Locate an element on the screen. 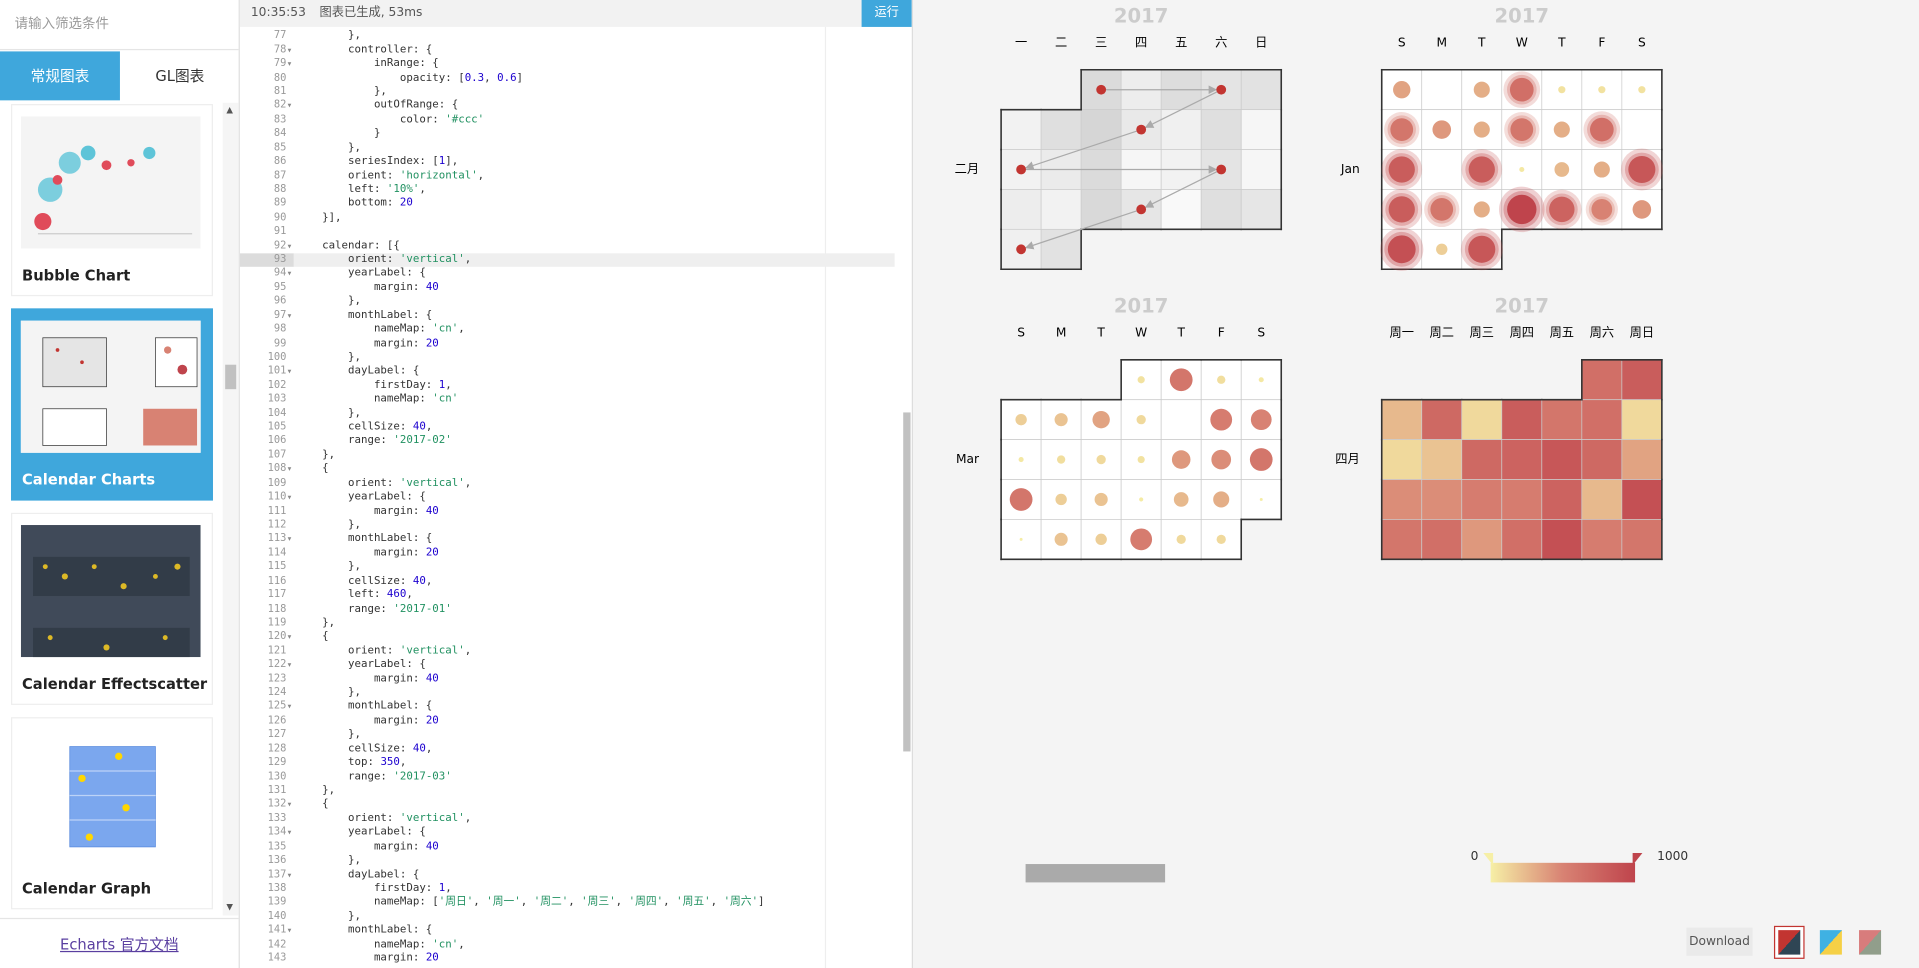  scroll-thumb is located at coordinates (231, 377).